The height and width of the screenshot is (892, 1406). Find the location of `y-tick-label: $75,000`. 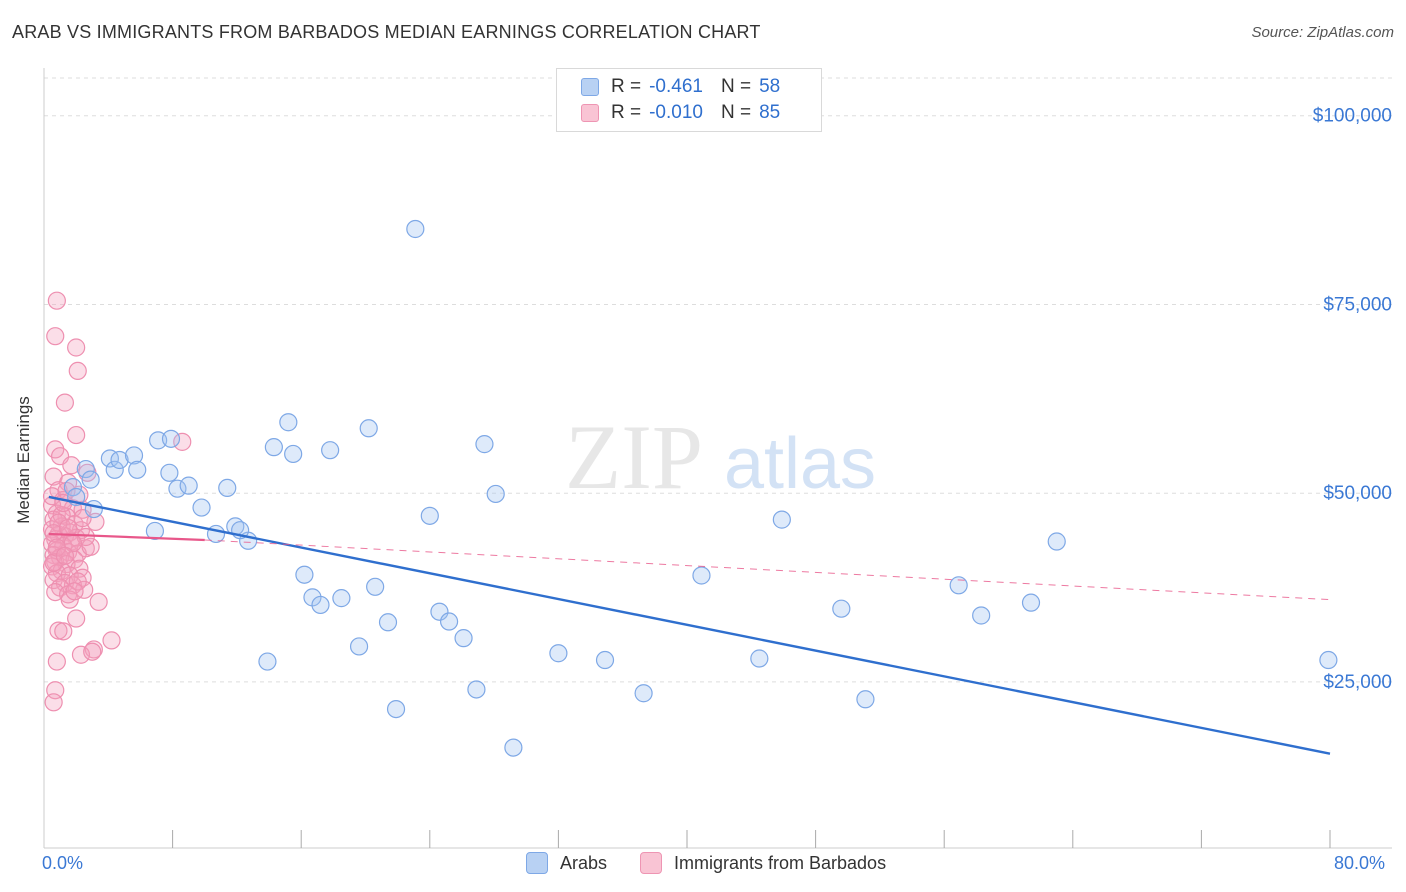

y-tick-label: $75,000 is located at coordinates (1357, 304).